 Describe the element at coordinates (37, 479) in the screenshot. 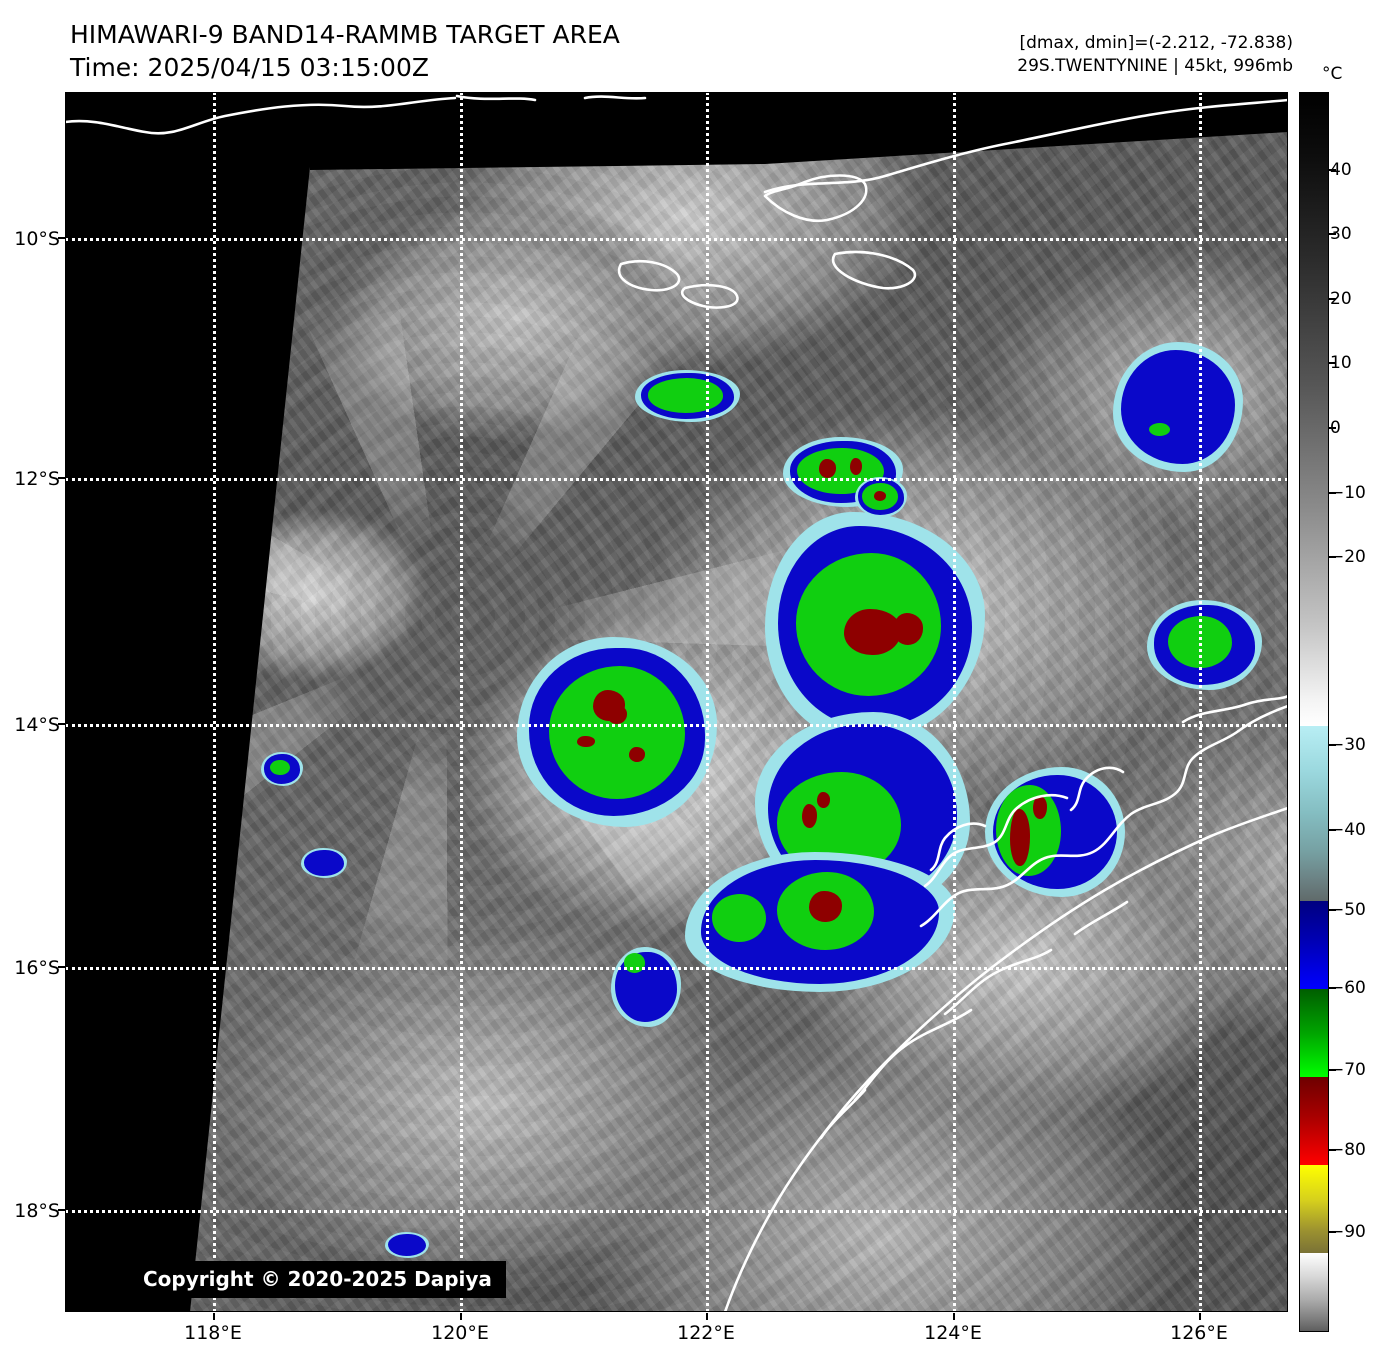

I see `ytick-label-12S: 12°S` at that location.